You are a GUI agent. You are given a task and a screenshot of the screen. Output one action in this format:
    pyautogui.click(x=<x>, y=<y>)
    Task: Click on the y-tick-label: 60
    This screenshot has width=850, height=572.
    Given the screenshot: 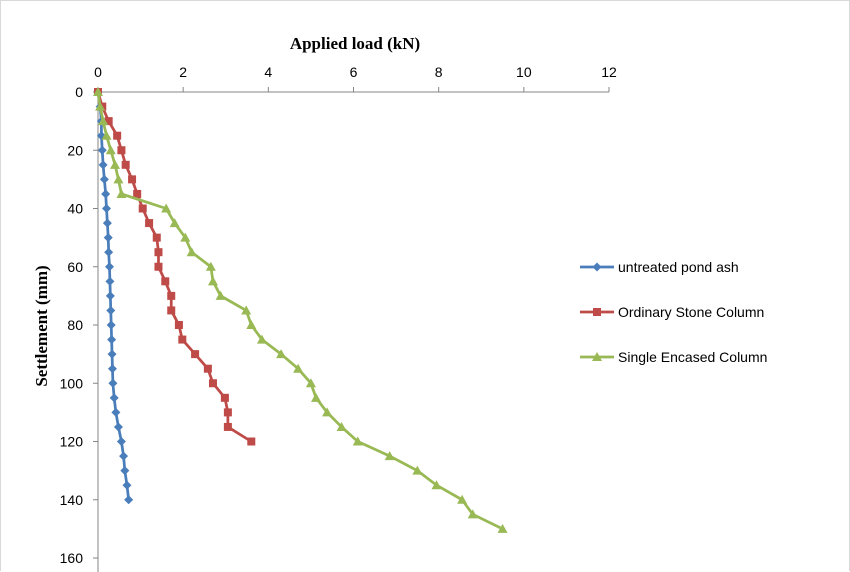 What is the action you would take?
    pyautogui.click(x=75, y=267)
    